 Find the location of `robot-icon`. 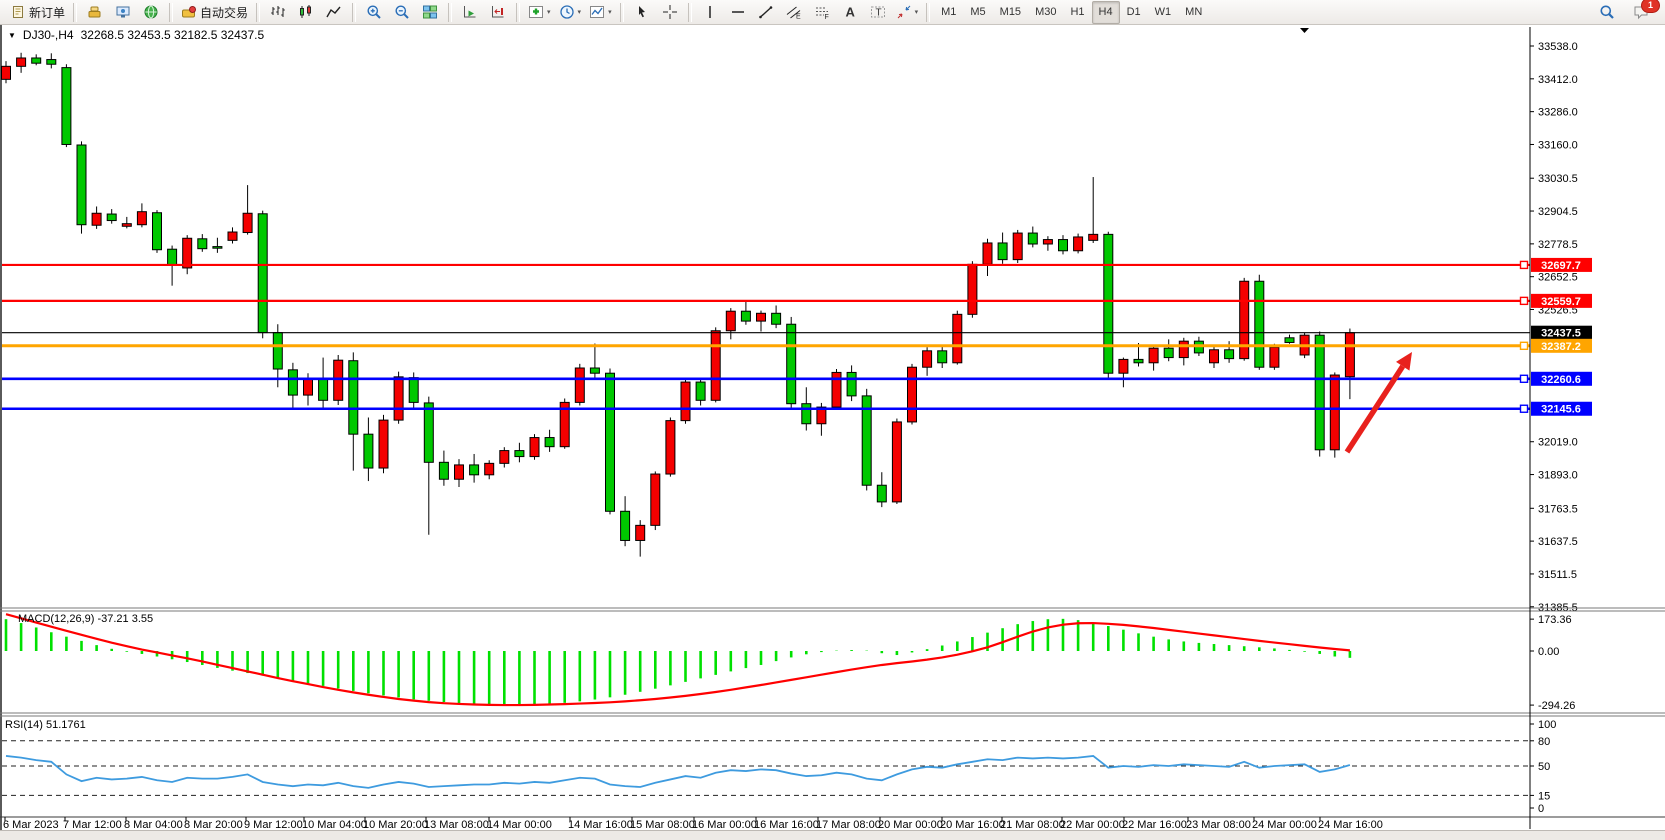

robot-icon is located at coordinates (189, 12).